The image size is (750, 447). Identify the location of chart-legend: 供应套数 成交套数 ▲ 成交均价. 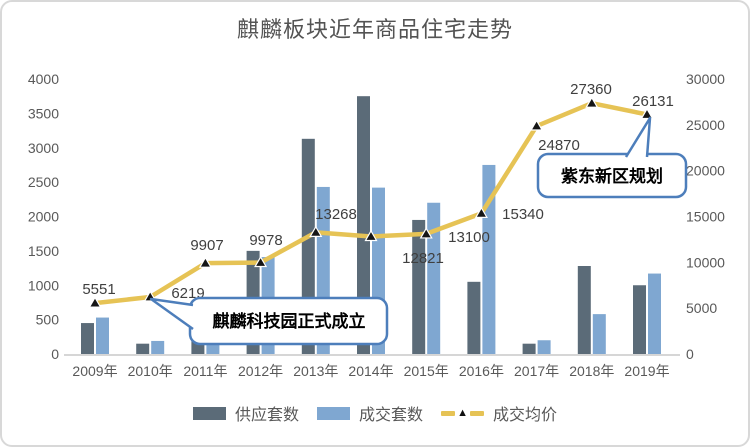
(375, 413).